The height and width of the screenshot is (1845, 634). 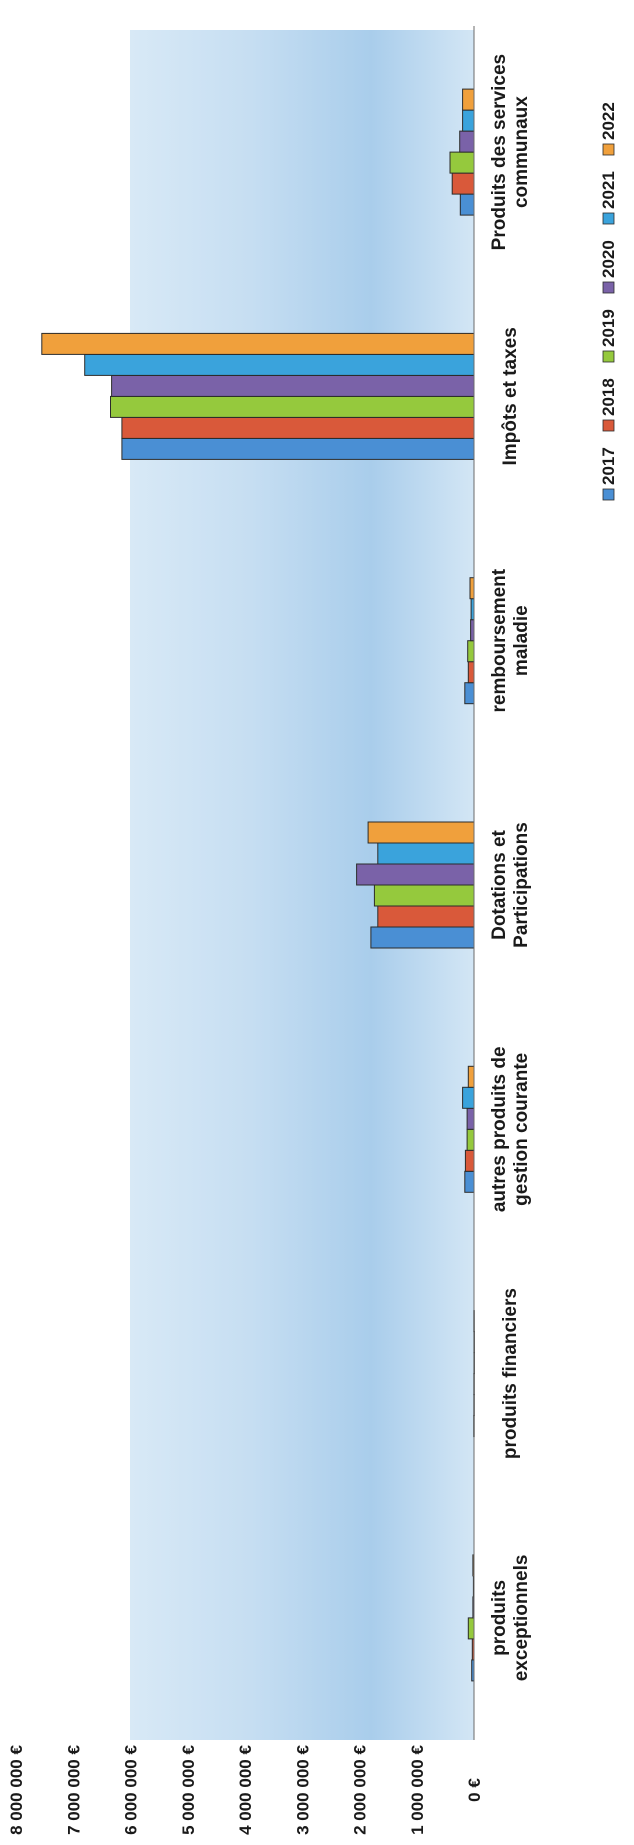 I want to click on bar-2017-cat1, so click(x=467, y=204).